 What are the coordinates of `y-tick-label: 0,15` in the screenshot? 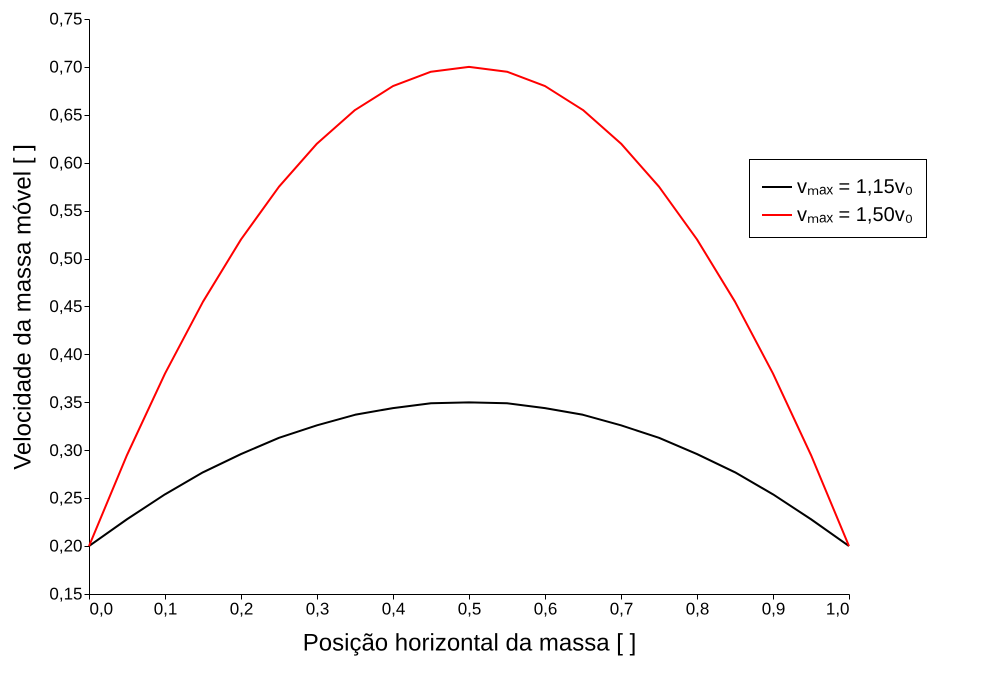 It's located at (65, 594).